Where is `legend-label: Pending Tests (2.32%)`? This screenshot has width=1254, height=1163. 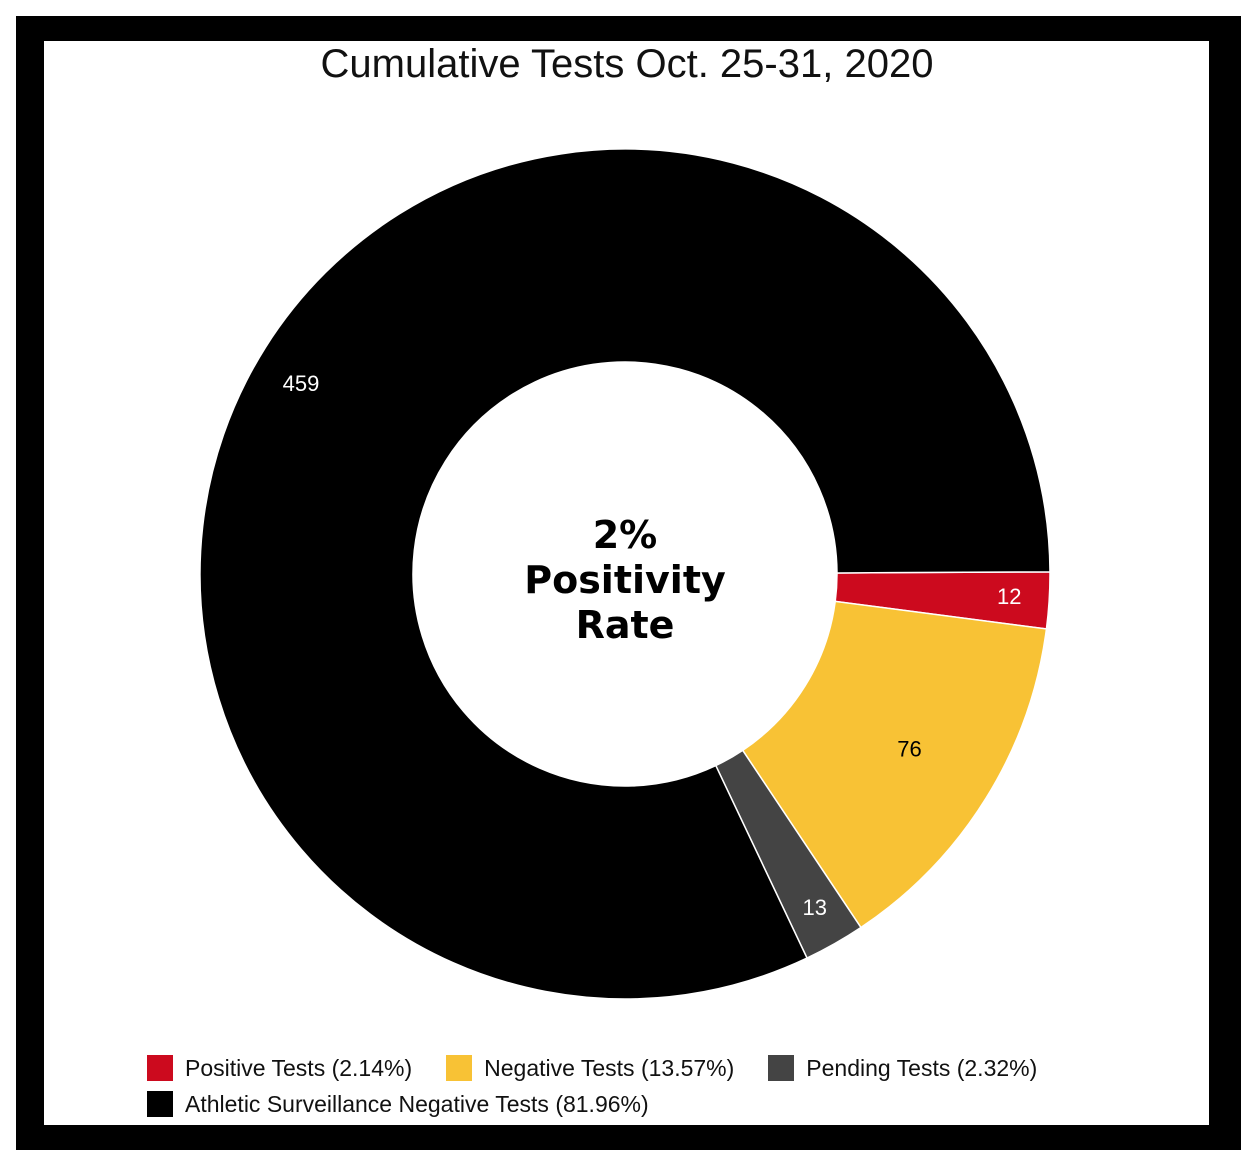
legend-label: Pending Tests (2.32%) is located at coordinates (922, 1067).